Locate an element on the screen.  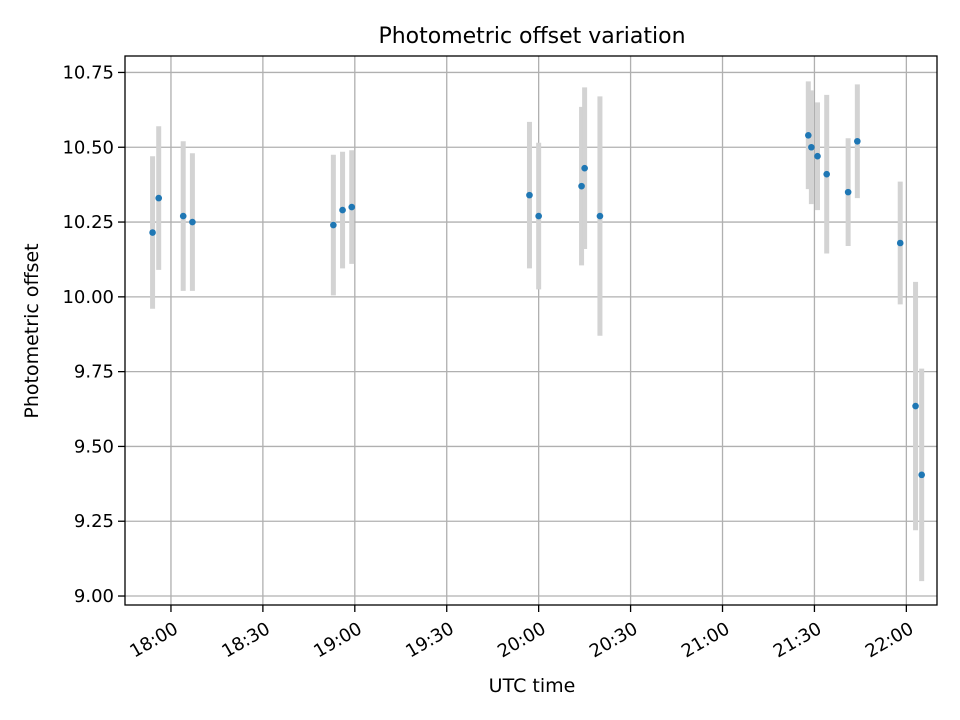
x-tick-label: 20:30 is located at coordinates (613, 640).